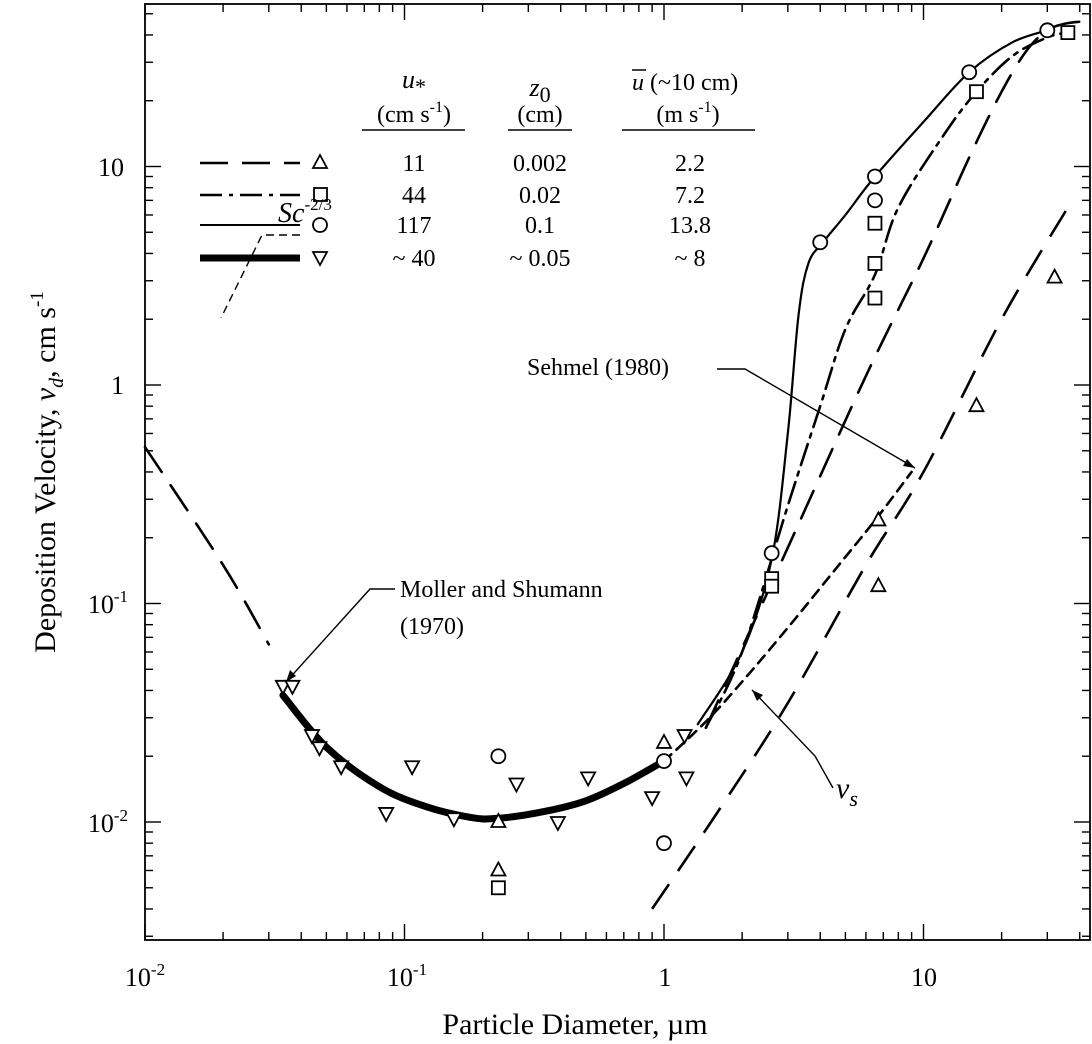  What do you see at coordinates (414, 196) in the screenshot?
I see `legend-ustar: 44` at bounding box center [414, 196].